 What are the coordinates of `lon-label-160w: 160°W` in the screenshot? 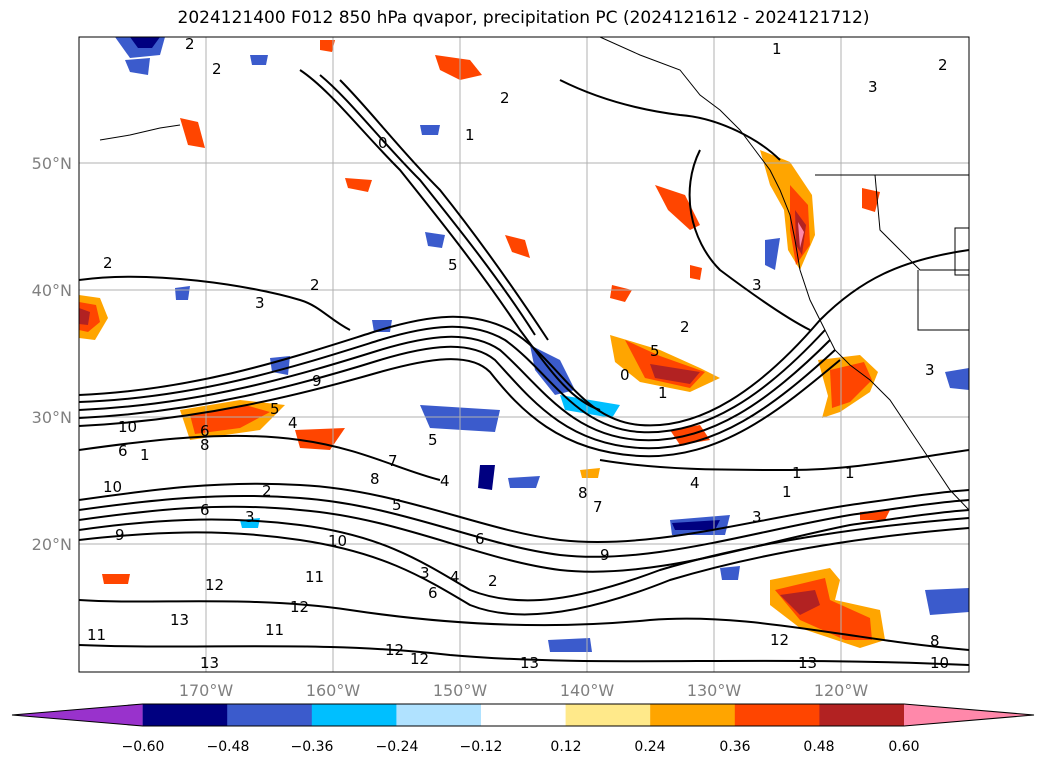 It's located at (333, 690).